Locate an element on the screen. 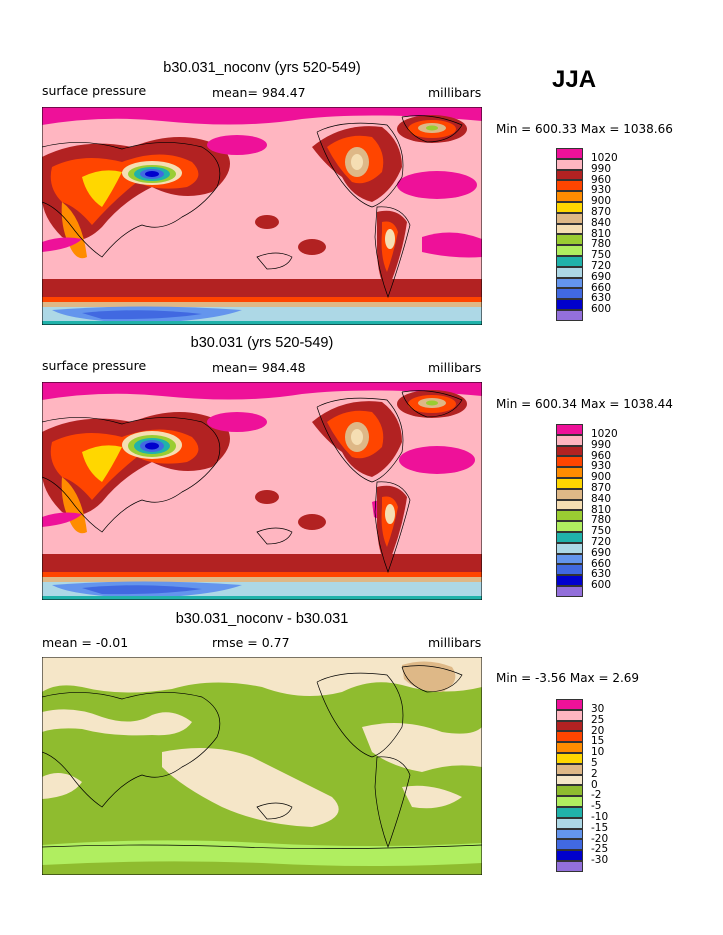 This screenshot has width=723, height=935. panel2-mean-label: mean= 984.48 is located at coordinates (259, 367).